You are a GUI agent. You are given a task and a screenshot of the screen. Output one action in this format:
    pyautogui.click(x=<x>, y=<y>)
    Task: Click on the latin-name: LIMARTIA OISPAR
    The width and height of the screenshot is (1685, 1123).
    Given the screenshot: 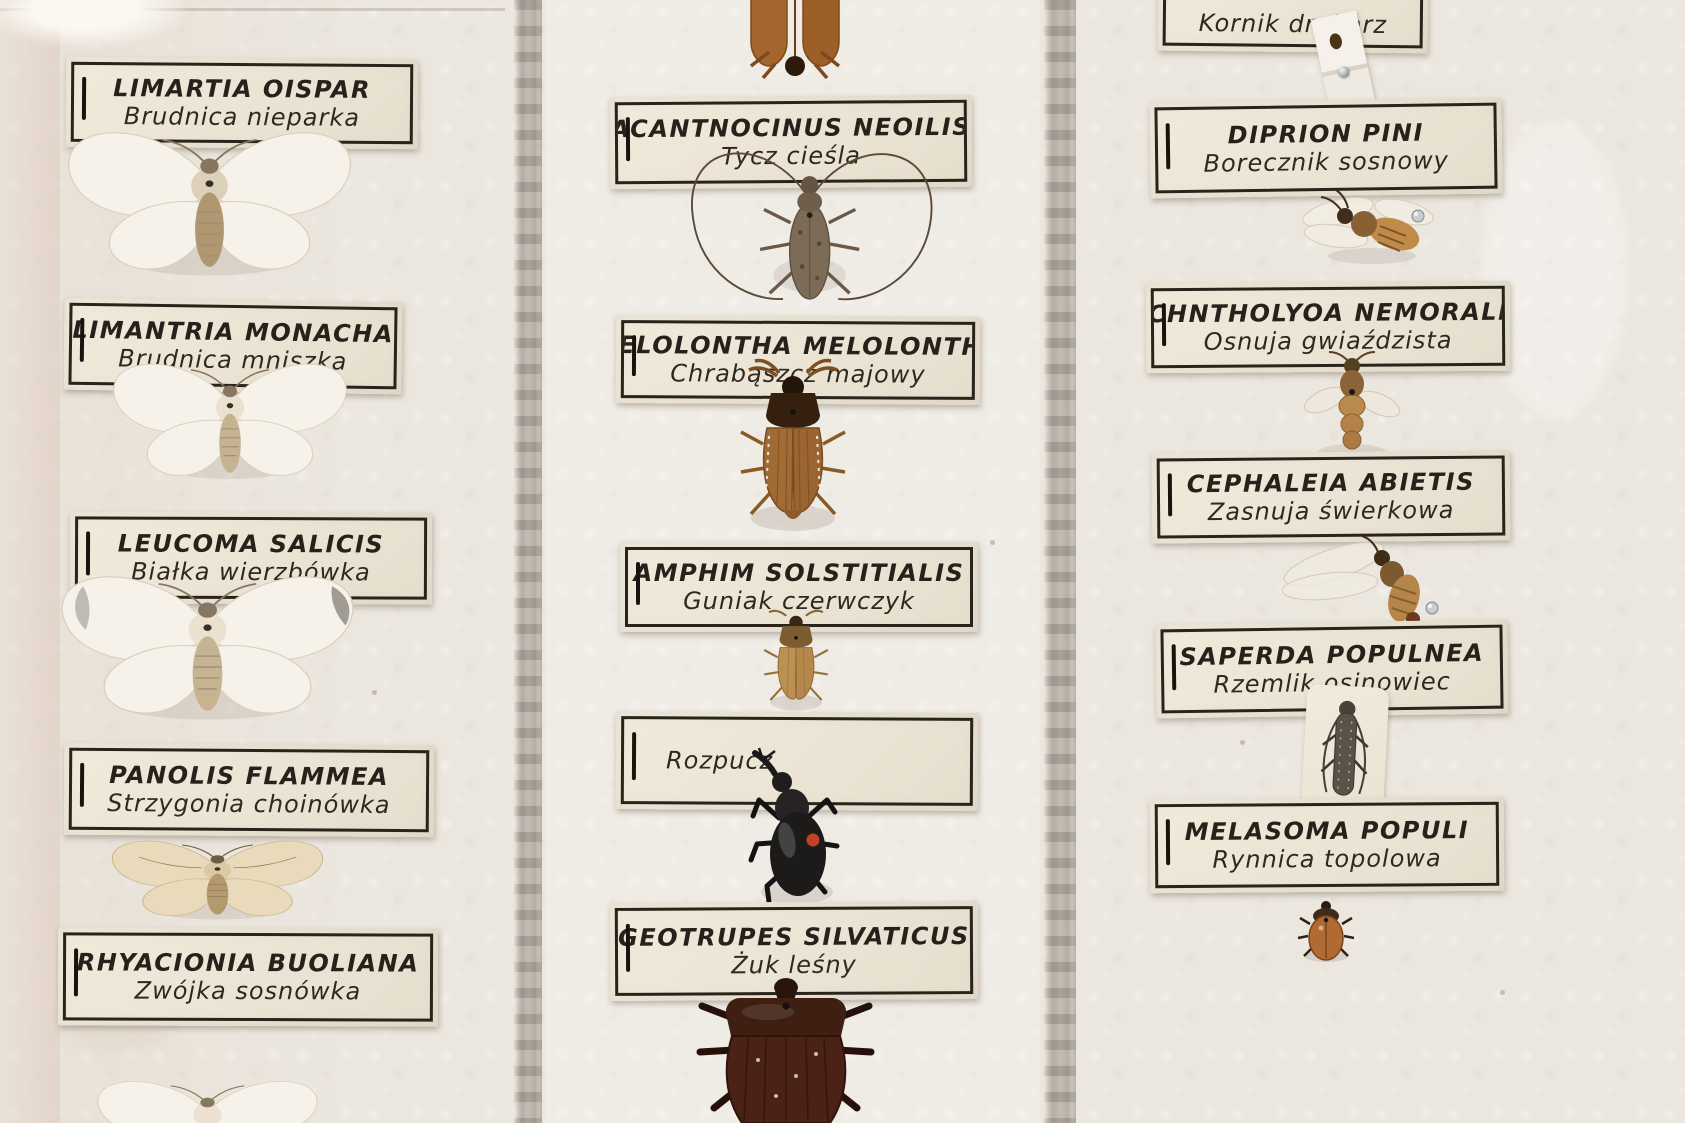 What is the action you would take?
    pyautogui.click(x=242, y=89)
    